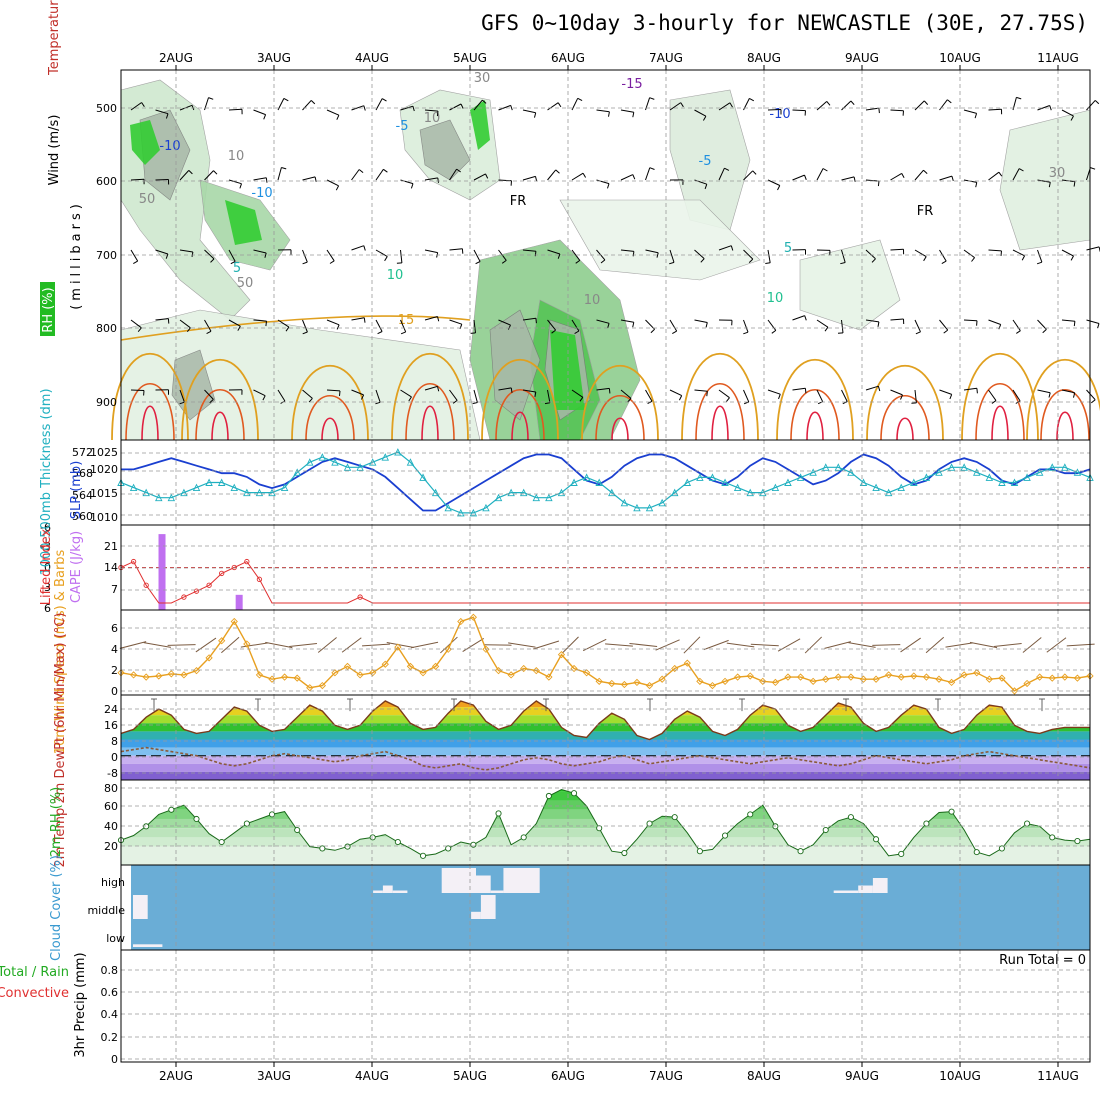 The image size is (1100, 1100). I want to click on slp-ylabels: 1000-500mb Thickness (dm) SLP (mb), so click(61, 481).